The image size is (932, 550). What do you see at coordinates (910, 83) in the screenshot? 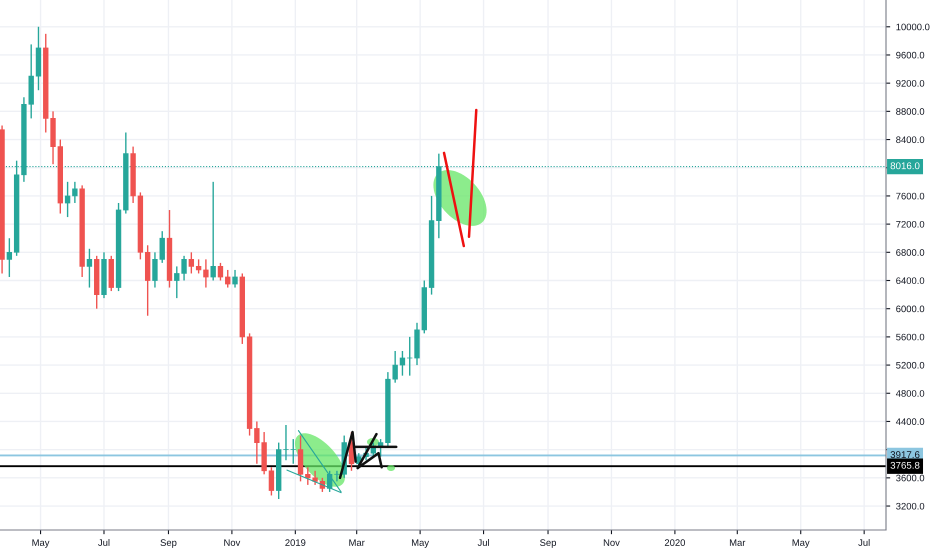
I see `y-tick-label: 9200.0` at bounding box center [910, 83].